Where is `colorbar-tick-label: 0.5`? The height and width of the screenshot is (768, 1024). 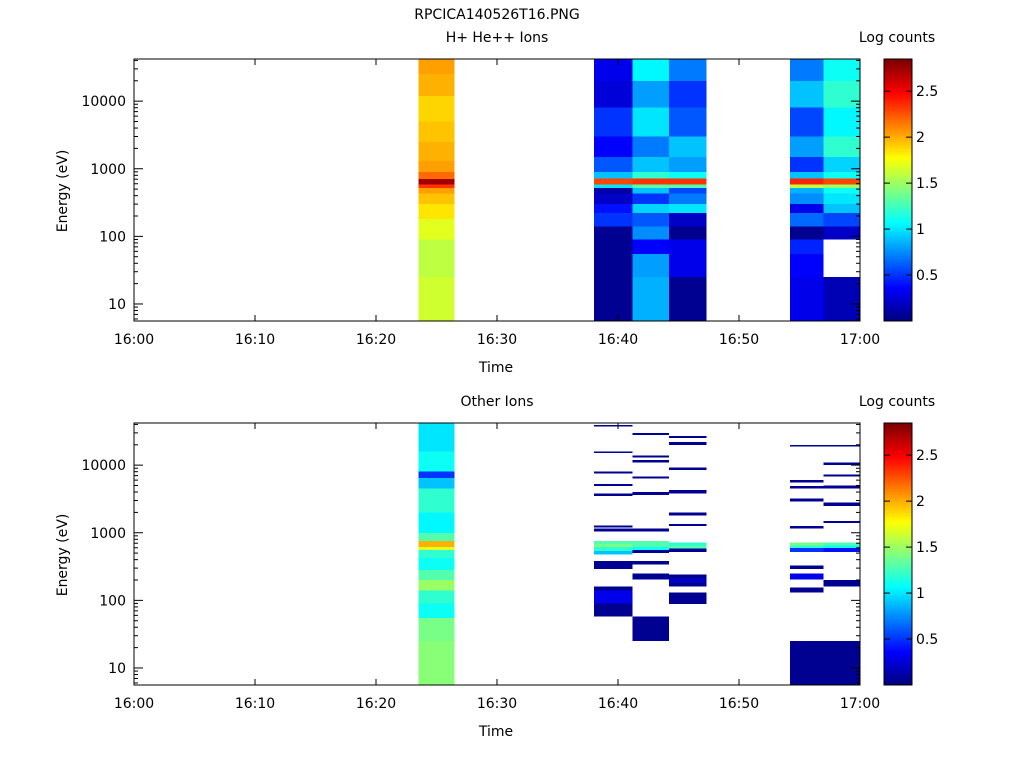
colorbar-tick-label: 0.5 is located at coordinates (927, 276).